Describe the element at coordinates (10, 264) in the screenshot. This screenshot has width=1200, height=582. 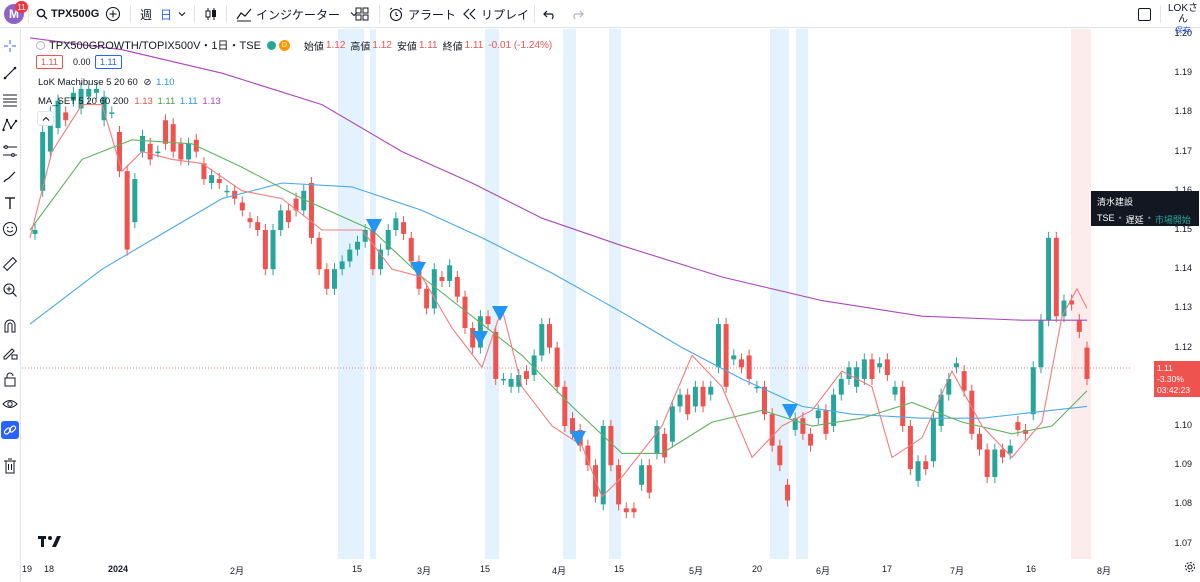
I see `ruler-tool` at that location.